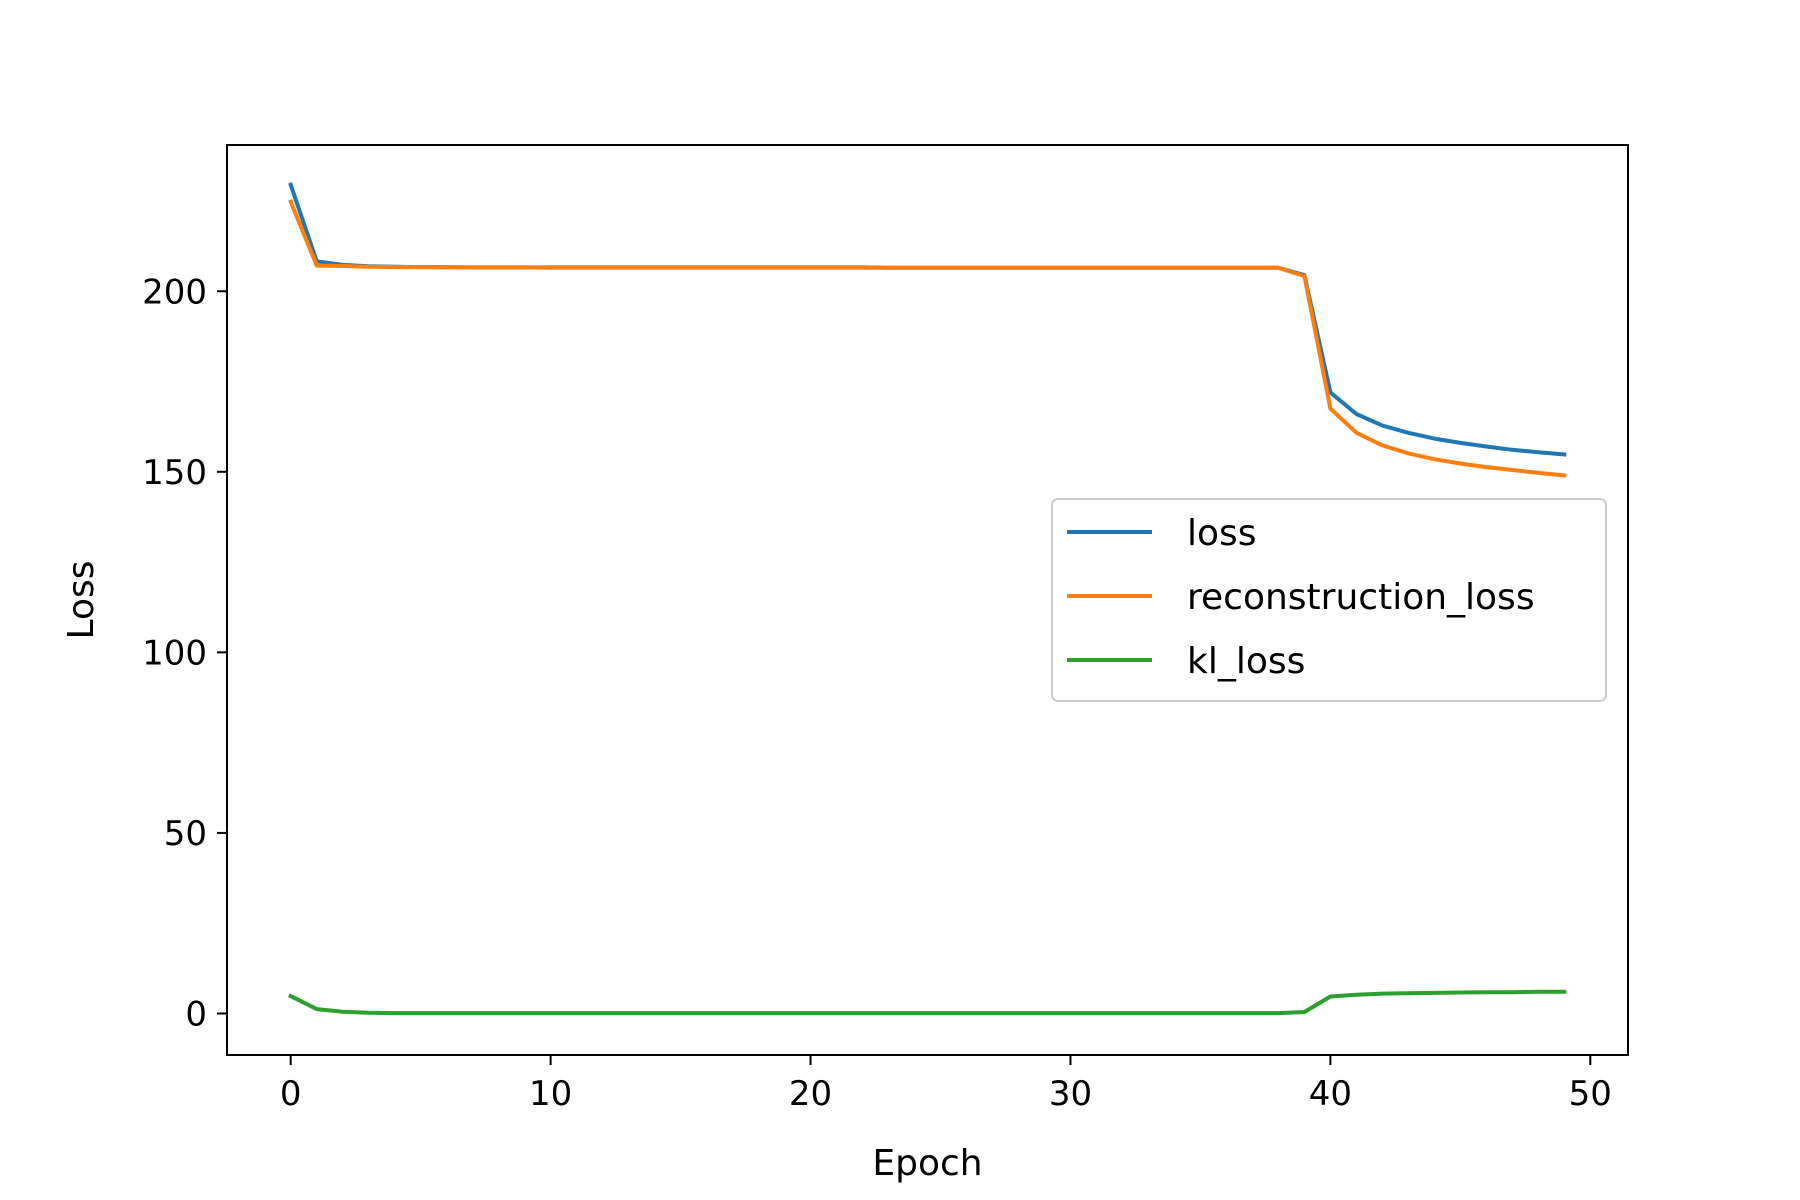 This screenshot has width=1800, height=1200. I want to click on x-tick-label: 0, so click(291, 1094).